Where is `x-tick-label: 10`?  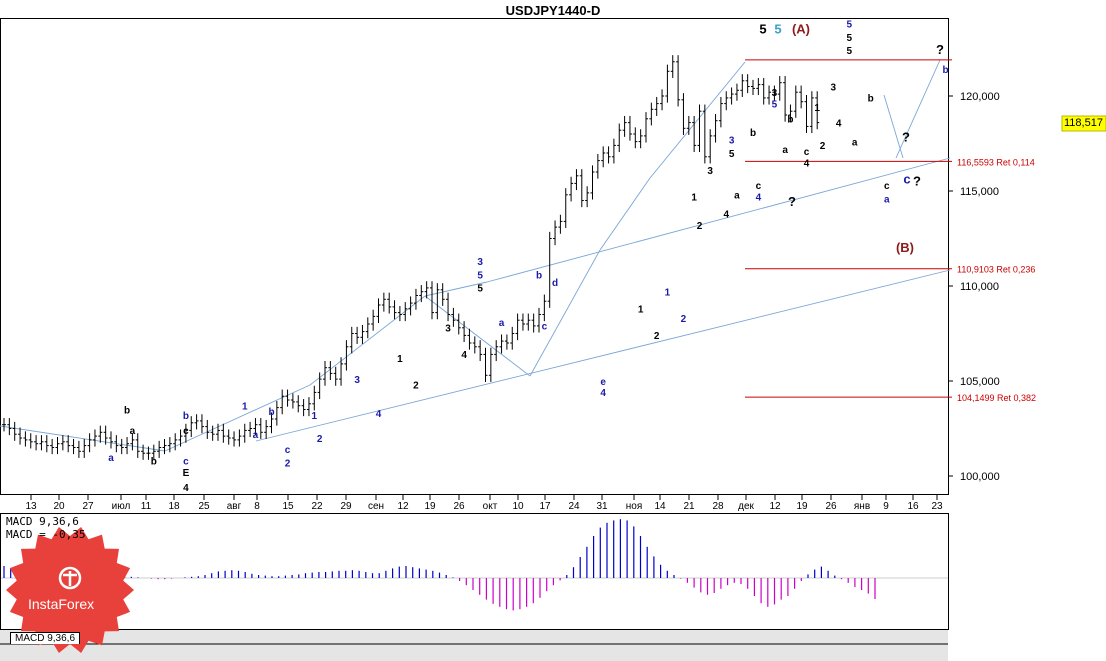 x-tick-label: 10 is located at coordinates (518, 506).